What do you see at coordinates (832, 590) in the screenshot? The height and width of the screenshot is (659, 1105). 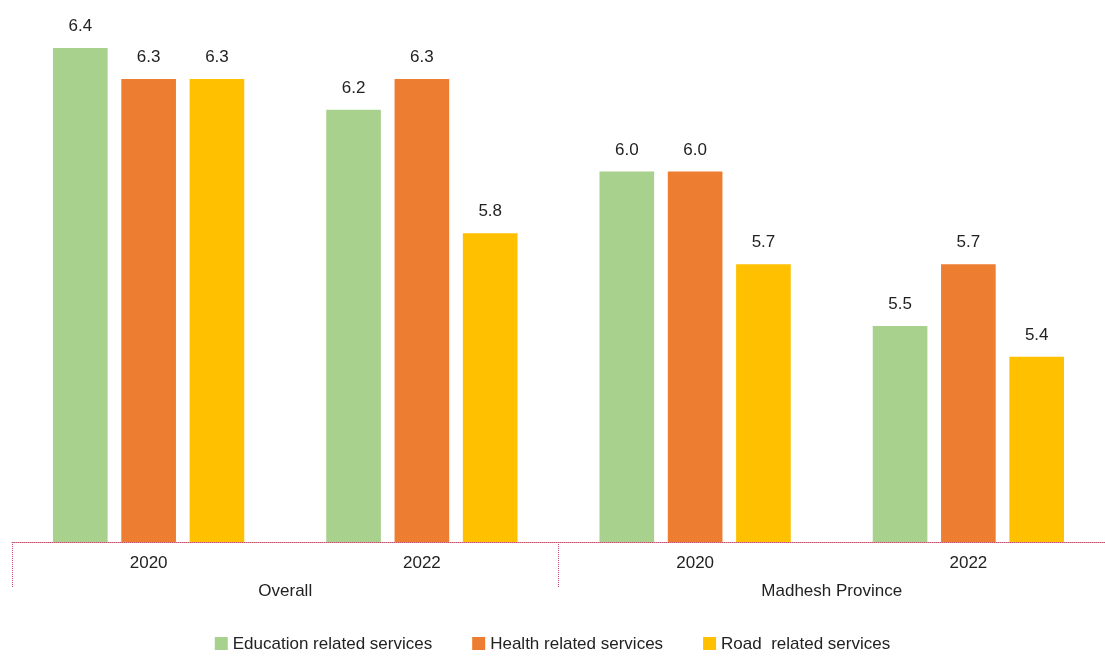 I see `text: Madhesh Province` at bounding box center [832, 590].